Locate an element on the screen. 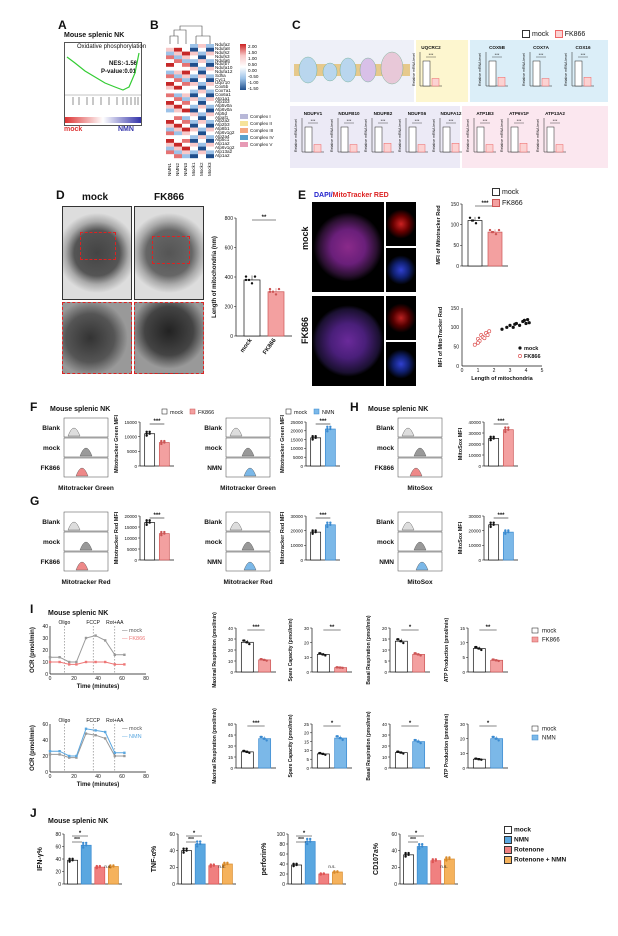 This screenshot has height=936, width=618. legend-f2-mock-swatch is located at coordinates (288, 411).